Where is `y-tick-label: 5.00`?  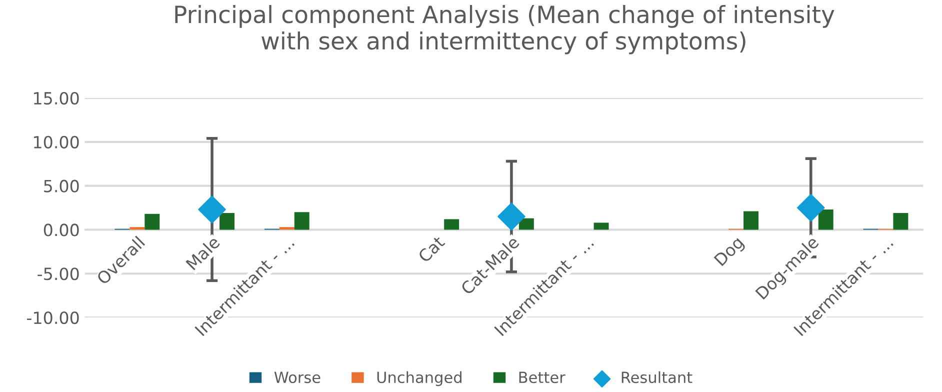
y-tick-label: 5.00 is located at coordinates (61, 186).